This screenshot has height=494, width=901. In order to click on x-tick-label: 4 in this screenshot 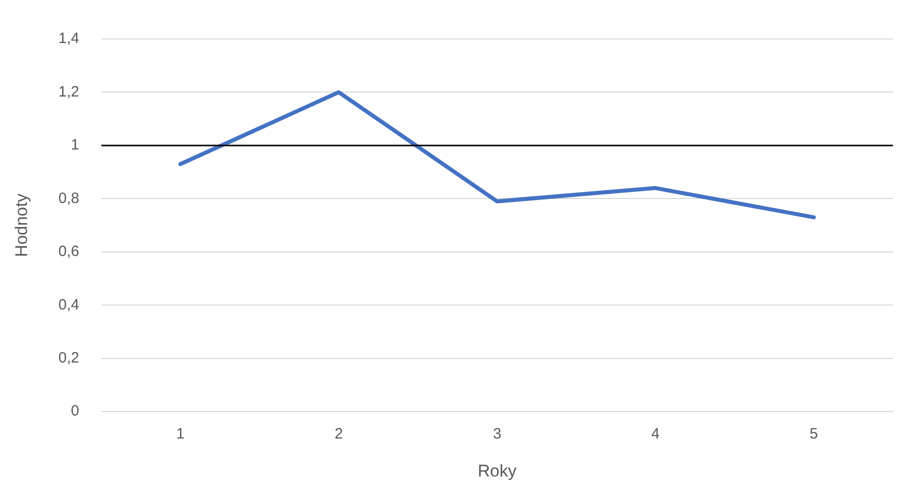, I will do `click(655, 434)`.